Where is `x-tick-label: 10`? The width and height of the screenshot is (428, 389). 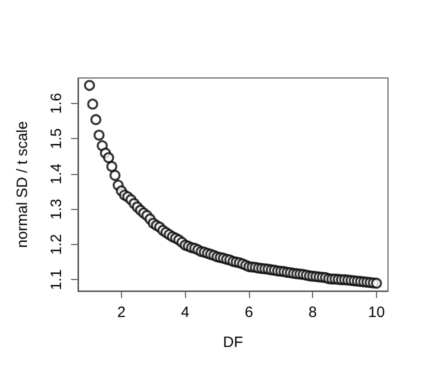 x-tick-label: 10 is located at coordinates (376, 312).